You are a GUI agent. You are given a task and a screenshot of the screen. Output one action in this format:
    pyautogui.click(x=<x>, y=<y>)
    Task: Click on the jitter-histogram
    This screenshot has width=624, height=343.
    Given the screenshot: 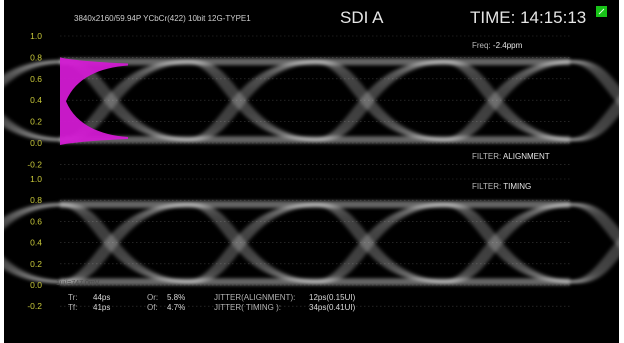 What is the action you would take?
    pyautogui.click(x=94, y=101)
    